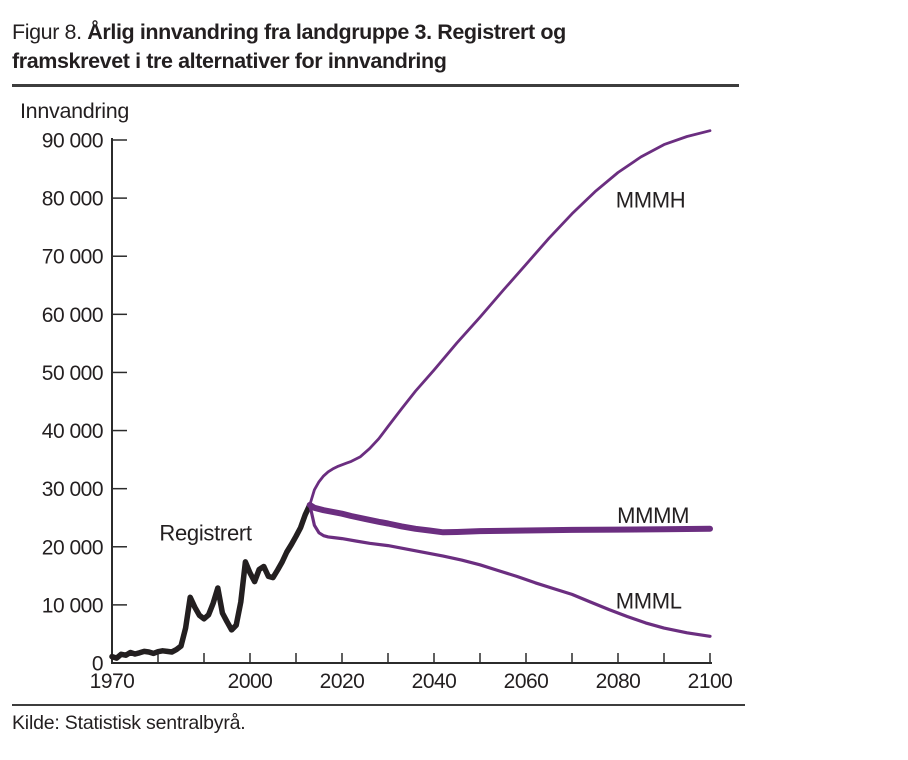 This screenshot has width=908, height=760. What do you see at coordinates (510, 570) in the screenshot?
I see `series-line-mmml` at bounding box center [510, 570].